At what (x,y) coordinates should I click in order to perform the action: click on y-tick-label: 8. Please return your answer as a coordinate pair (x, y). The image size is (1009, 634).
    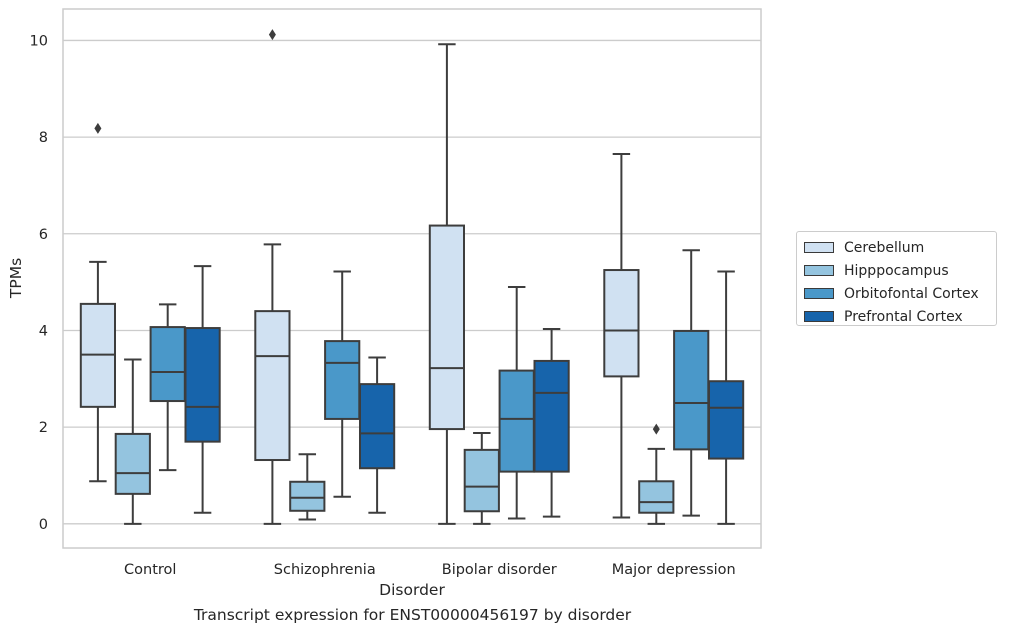
    Looking at the image, I should click on (43, 138).